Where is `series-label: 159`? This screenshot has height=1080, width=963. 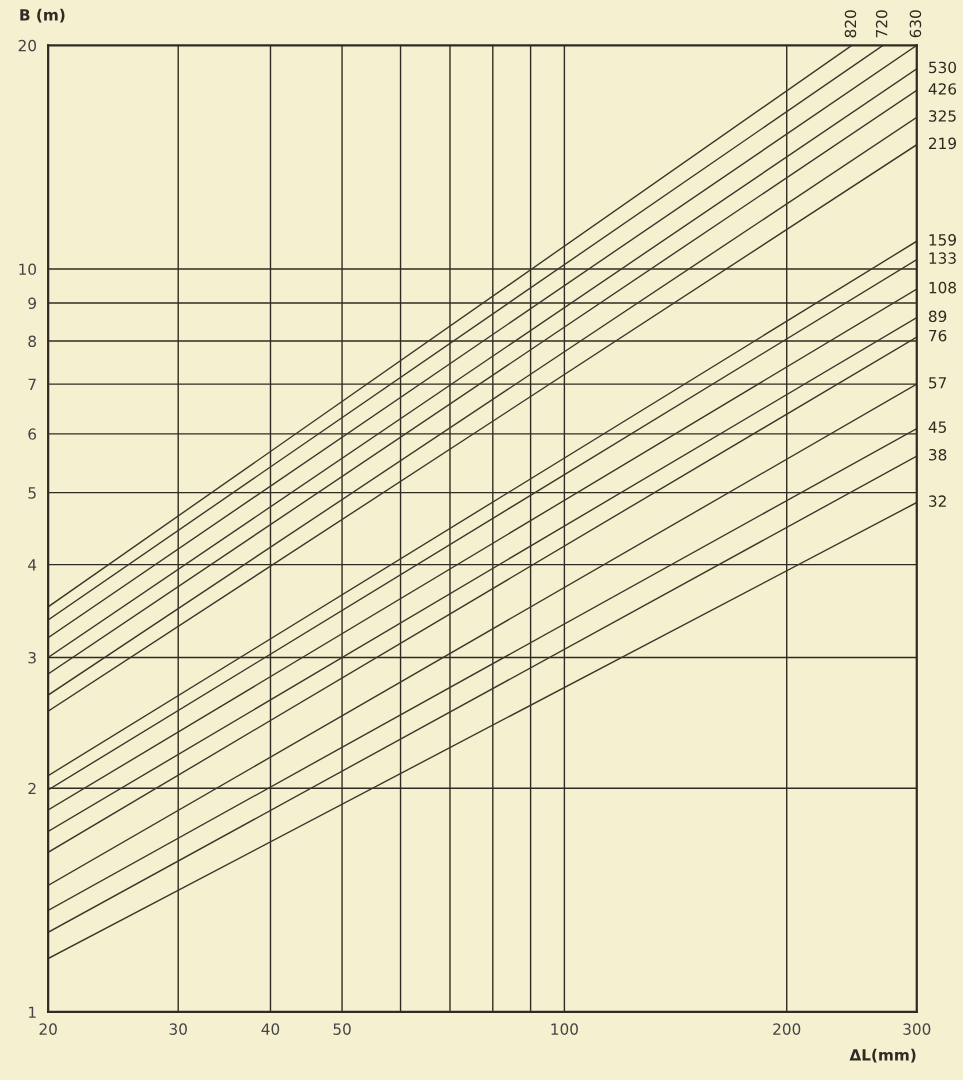 series-label: 159 is located at coordinates (942, 240).